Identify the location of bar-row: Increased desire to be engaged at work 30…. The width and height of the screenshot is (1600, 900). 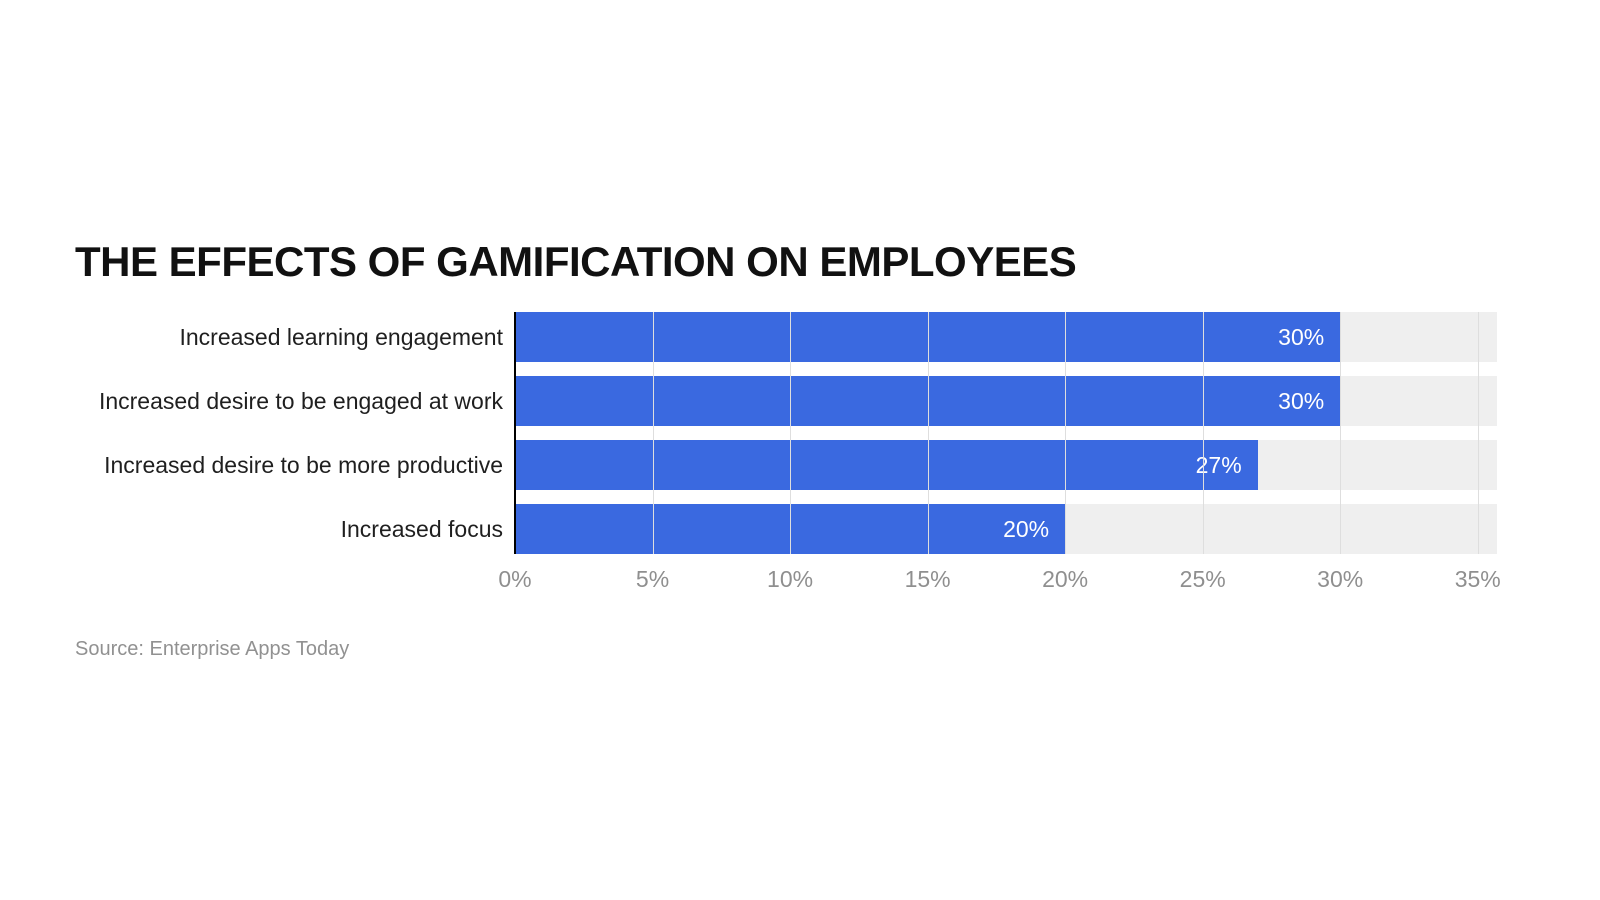
(786, 401).